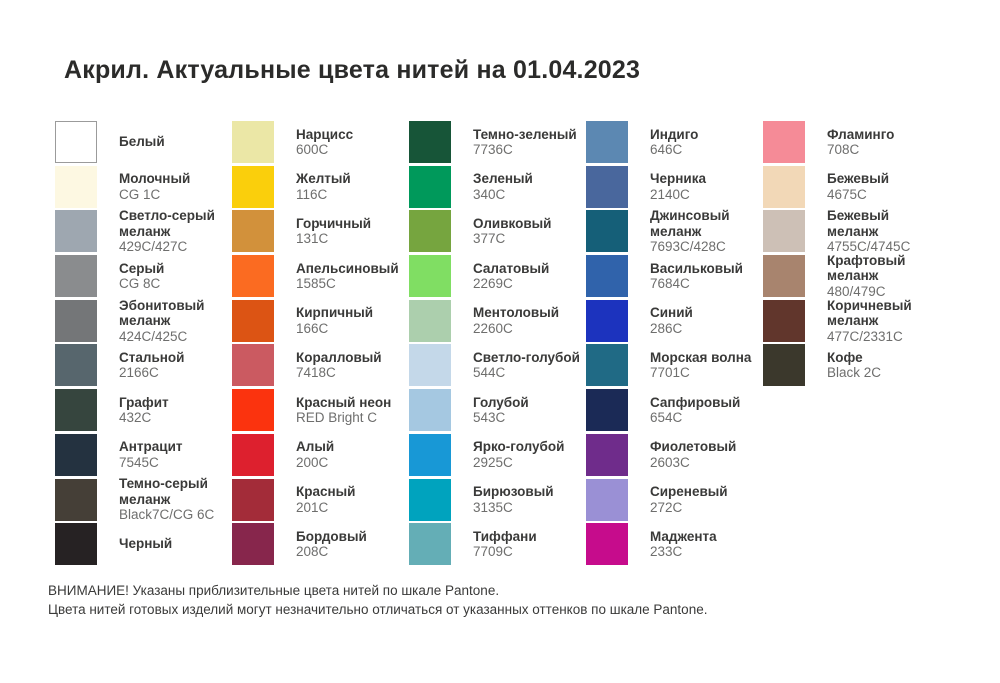  Describe the element at coordinates (851, 276) in the screenshot. I see `color-row: Крафтовый меланж 480/479C` at that location.